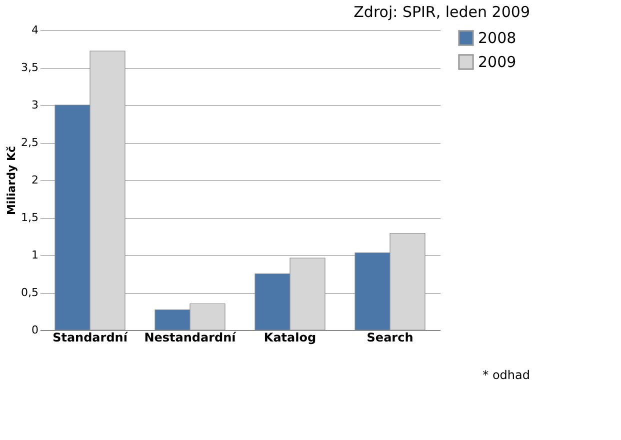  I want to click on y-tick-label: 2, so click(35, 180).